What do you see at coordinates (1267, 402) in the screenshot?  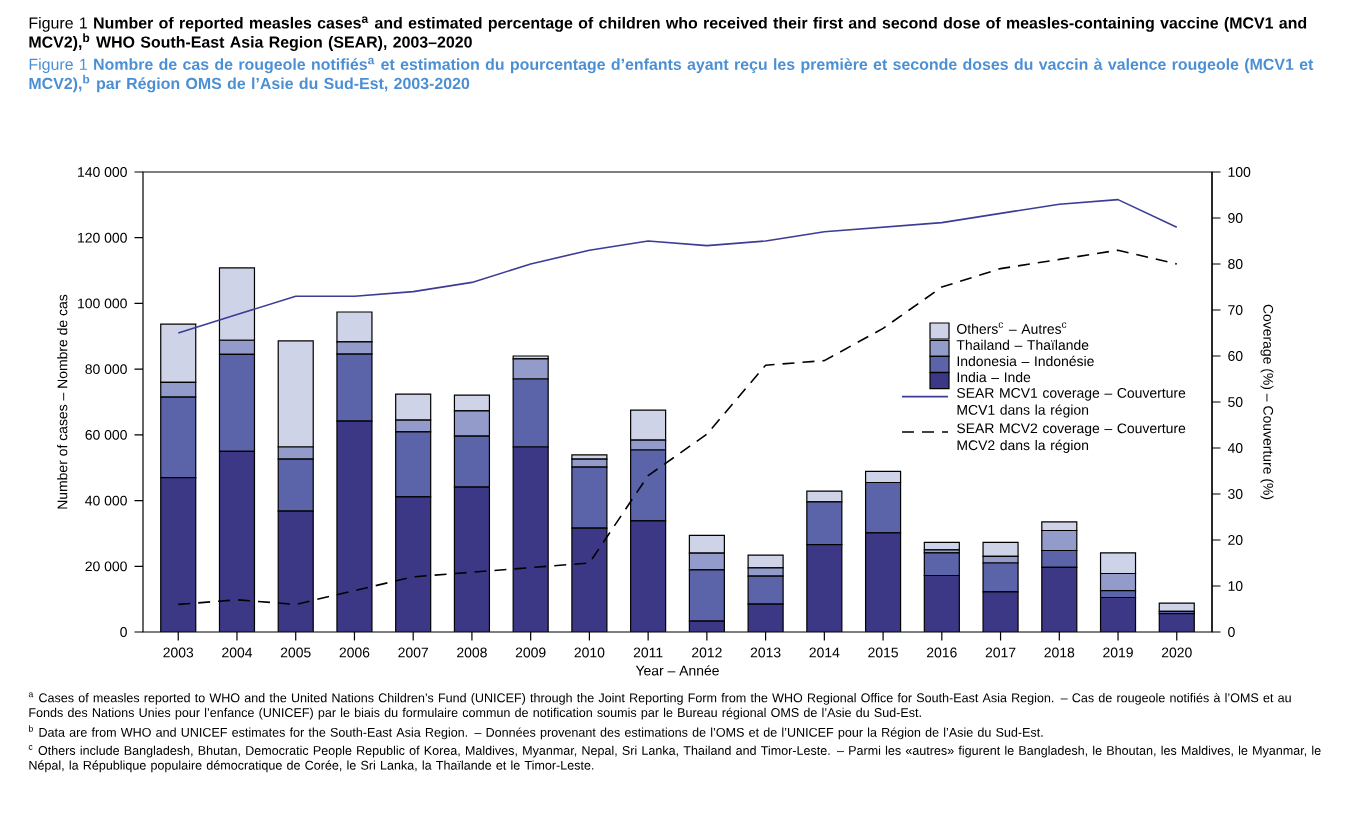 I see `y2-axis-title: Coverage (%) – Couverture (%)` at bounding box center [1267, 402].